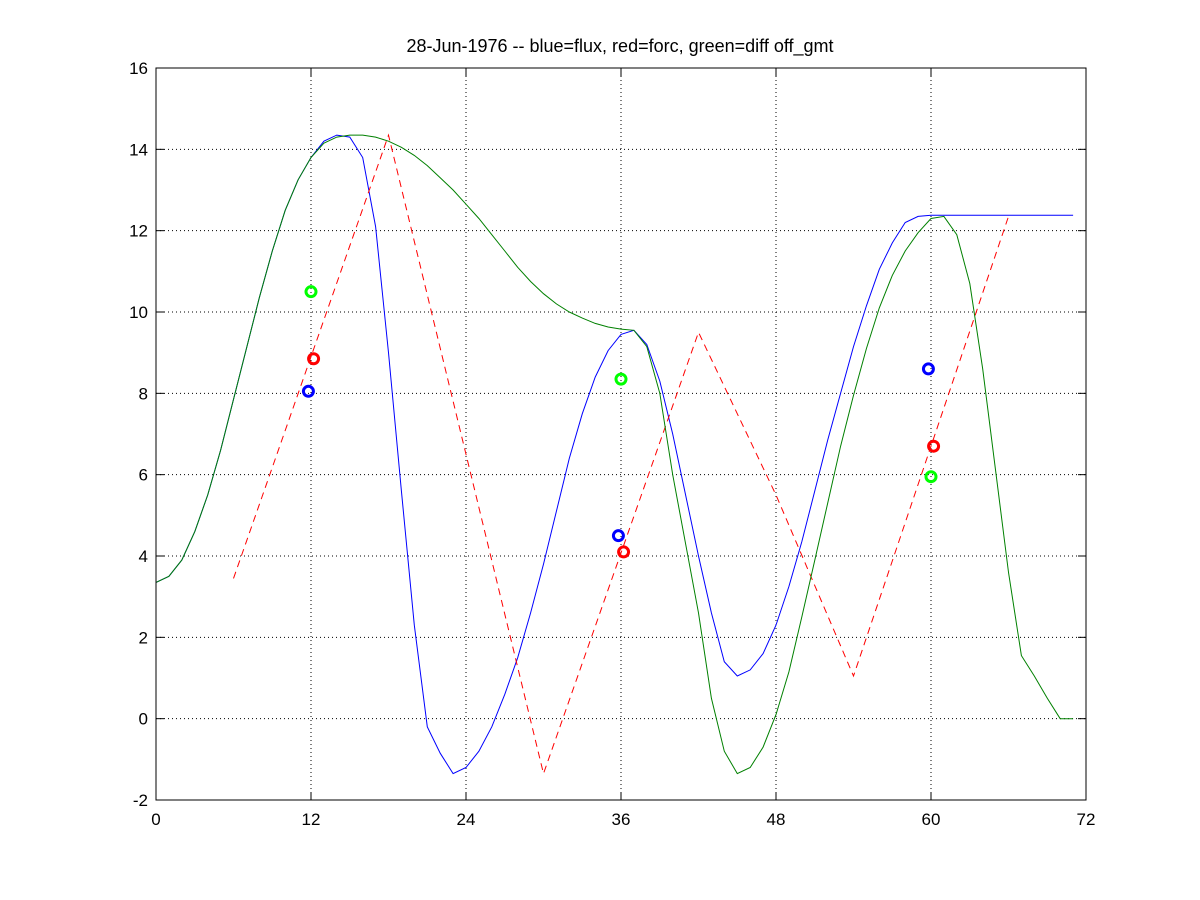  I want to click on y-tick-label: 10, so click(138, 312).